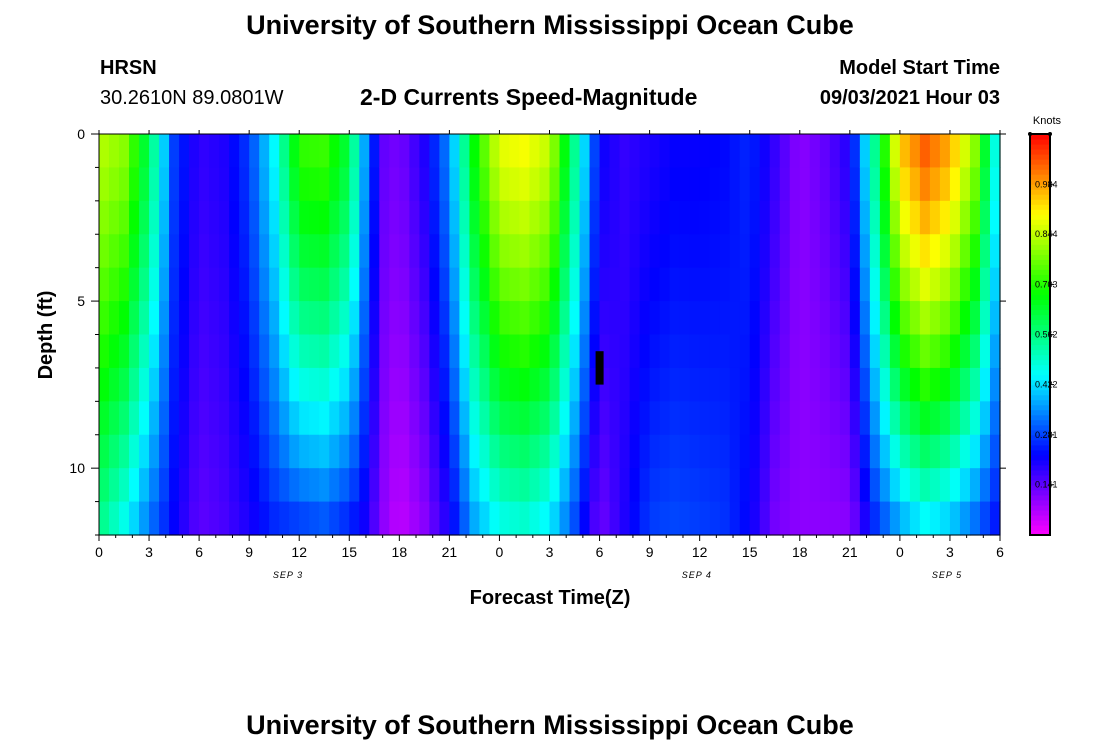 Image resolution: width=1100 pixels, height=750 pixels. Describe the element at coordinates (1046, 284) in the screenshot. I see `colorbar-tick-label: 0.703` at that location.